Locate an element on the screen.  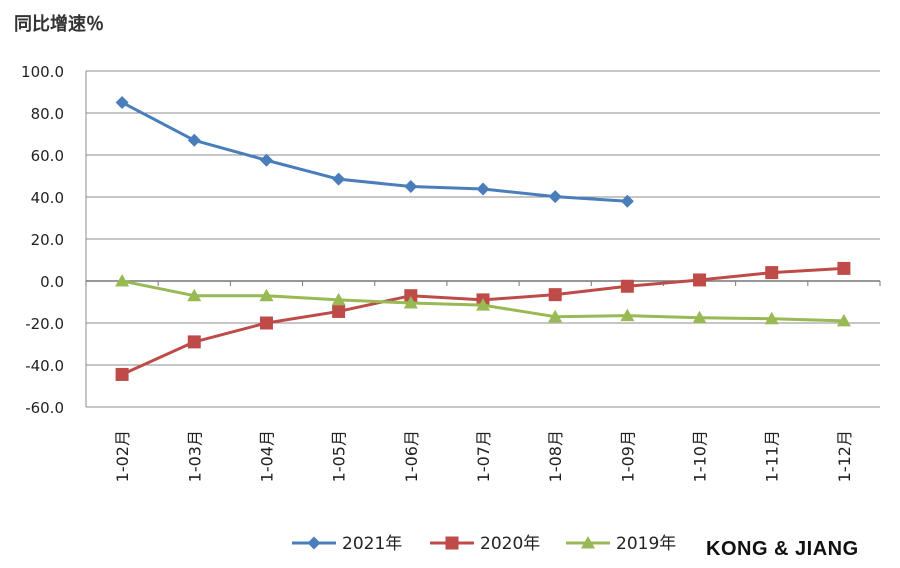
y-tick-label: -40.0 is located at coordinates (44, 366).